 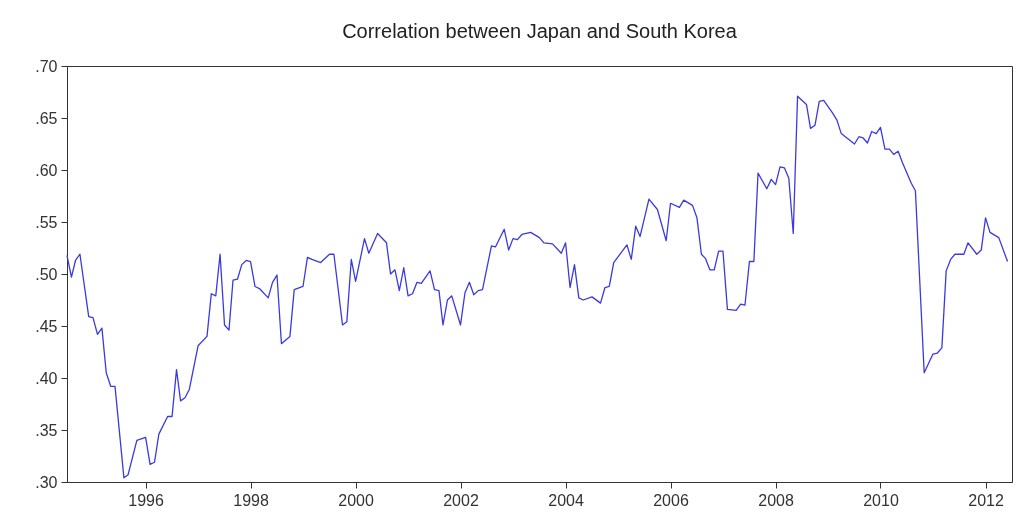 What do you see at coordinates (46, 430) in the screenshot?
I see `y-tick-label: .35` at bounding box center [46, 430].